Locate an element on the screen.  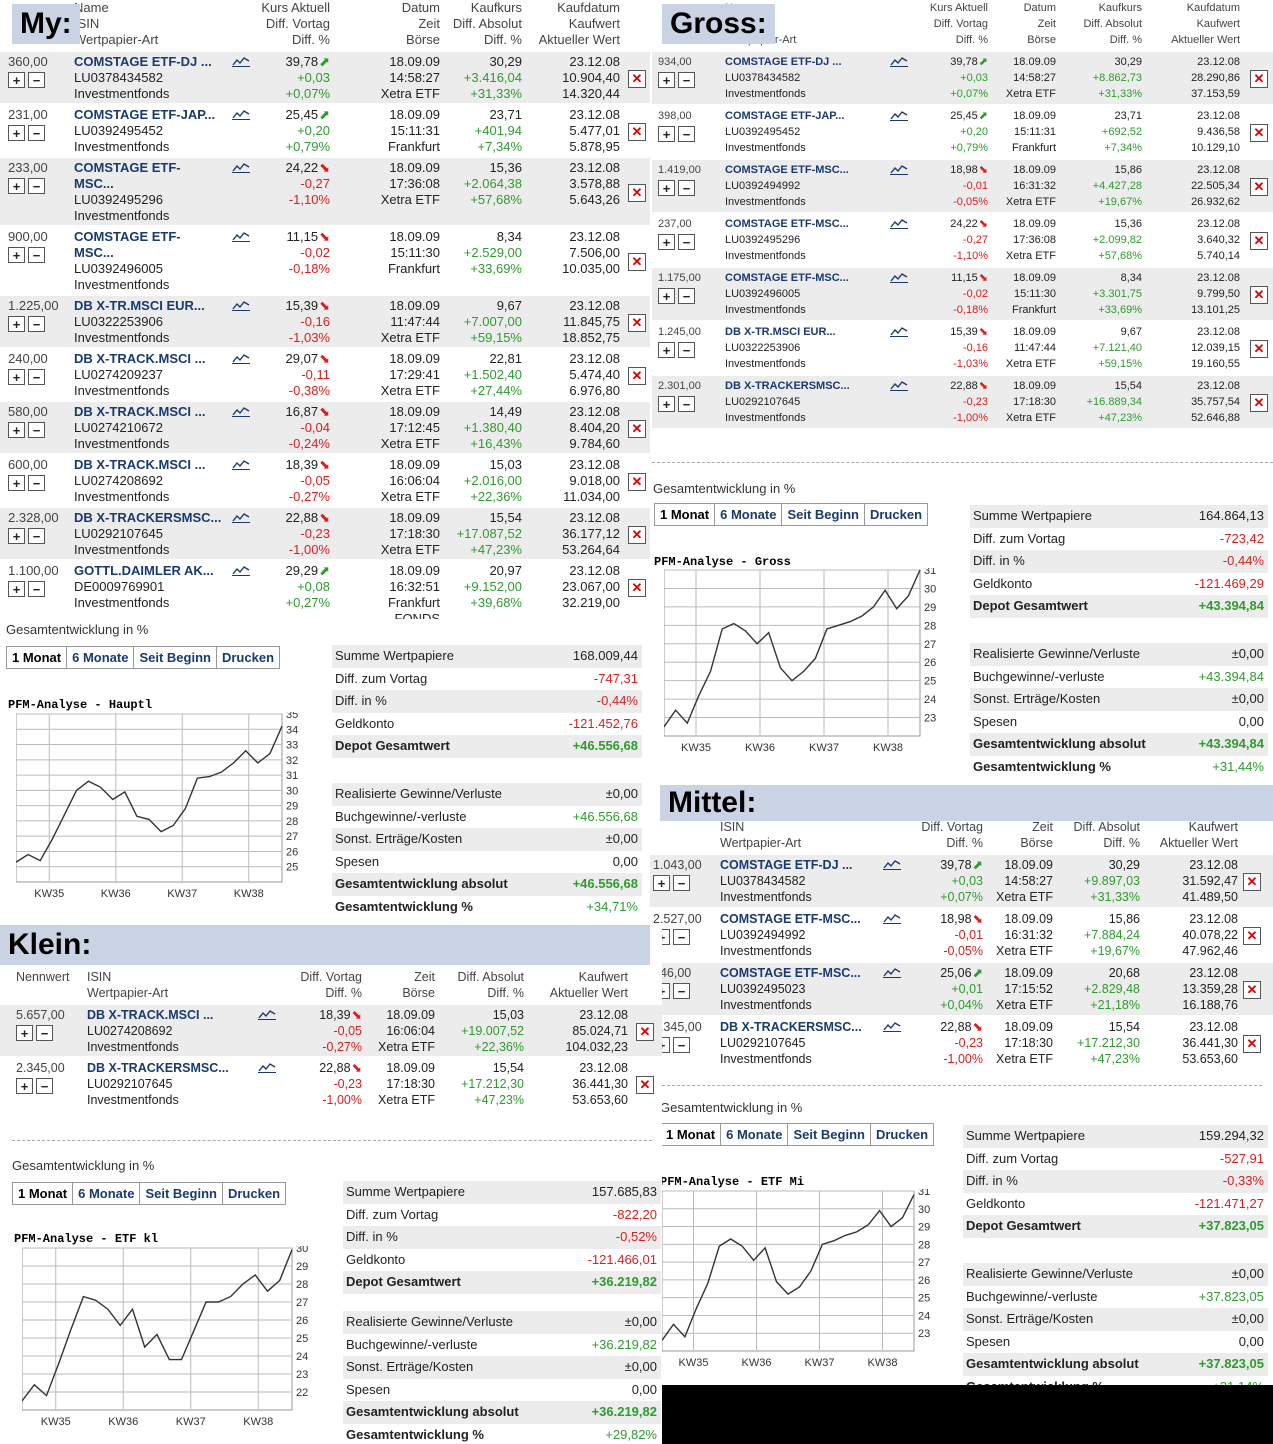
column-header-name: Name is located at coordinates (91, 7).